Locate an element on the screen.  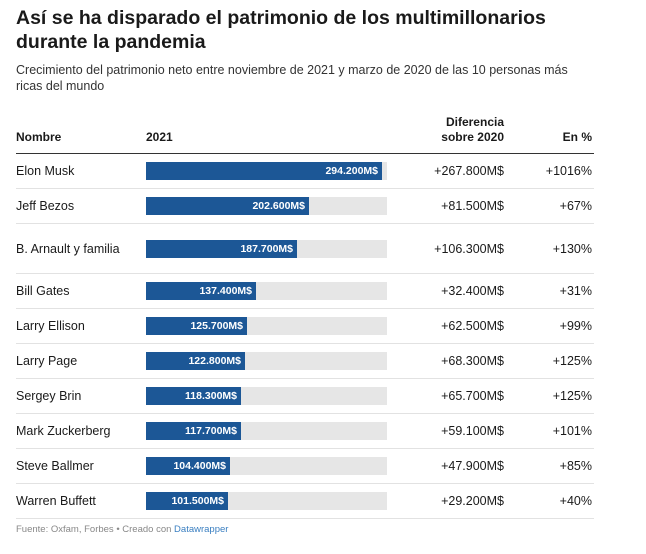
row-name: Bill Gates is located at coordinates (43, 291).